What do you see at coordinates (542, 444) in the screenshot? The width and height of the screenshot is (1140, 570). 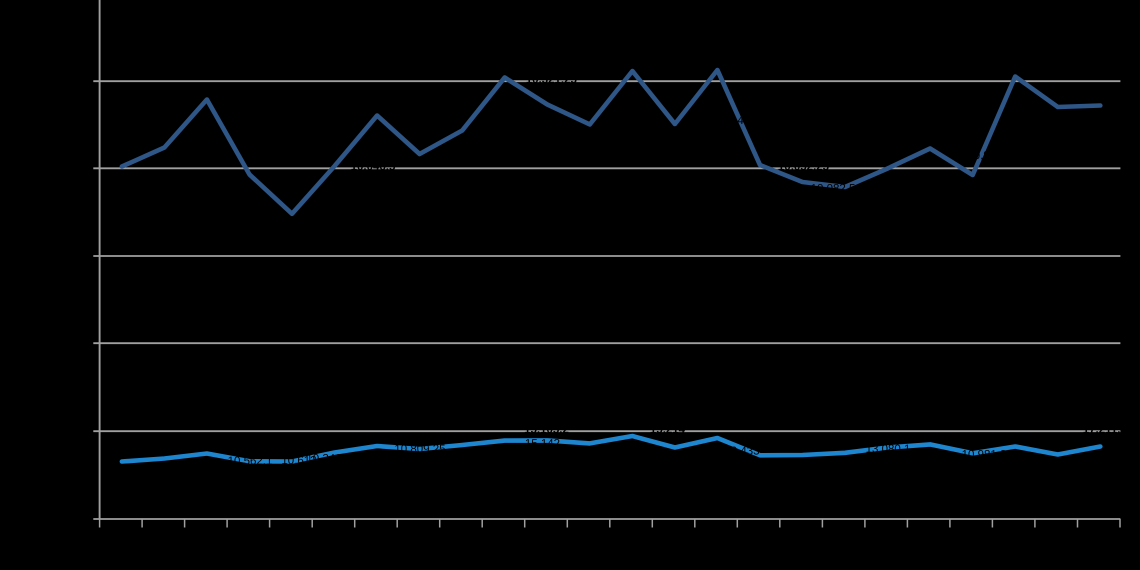 I see `svg-text: 15,142` at bounding box center [542, 444].